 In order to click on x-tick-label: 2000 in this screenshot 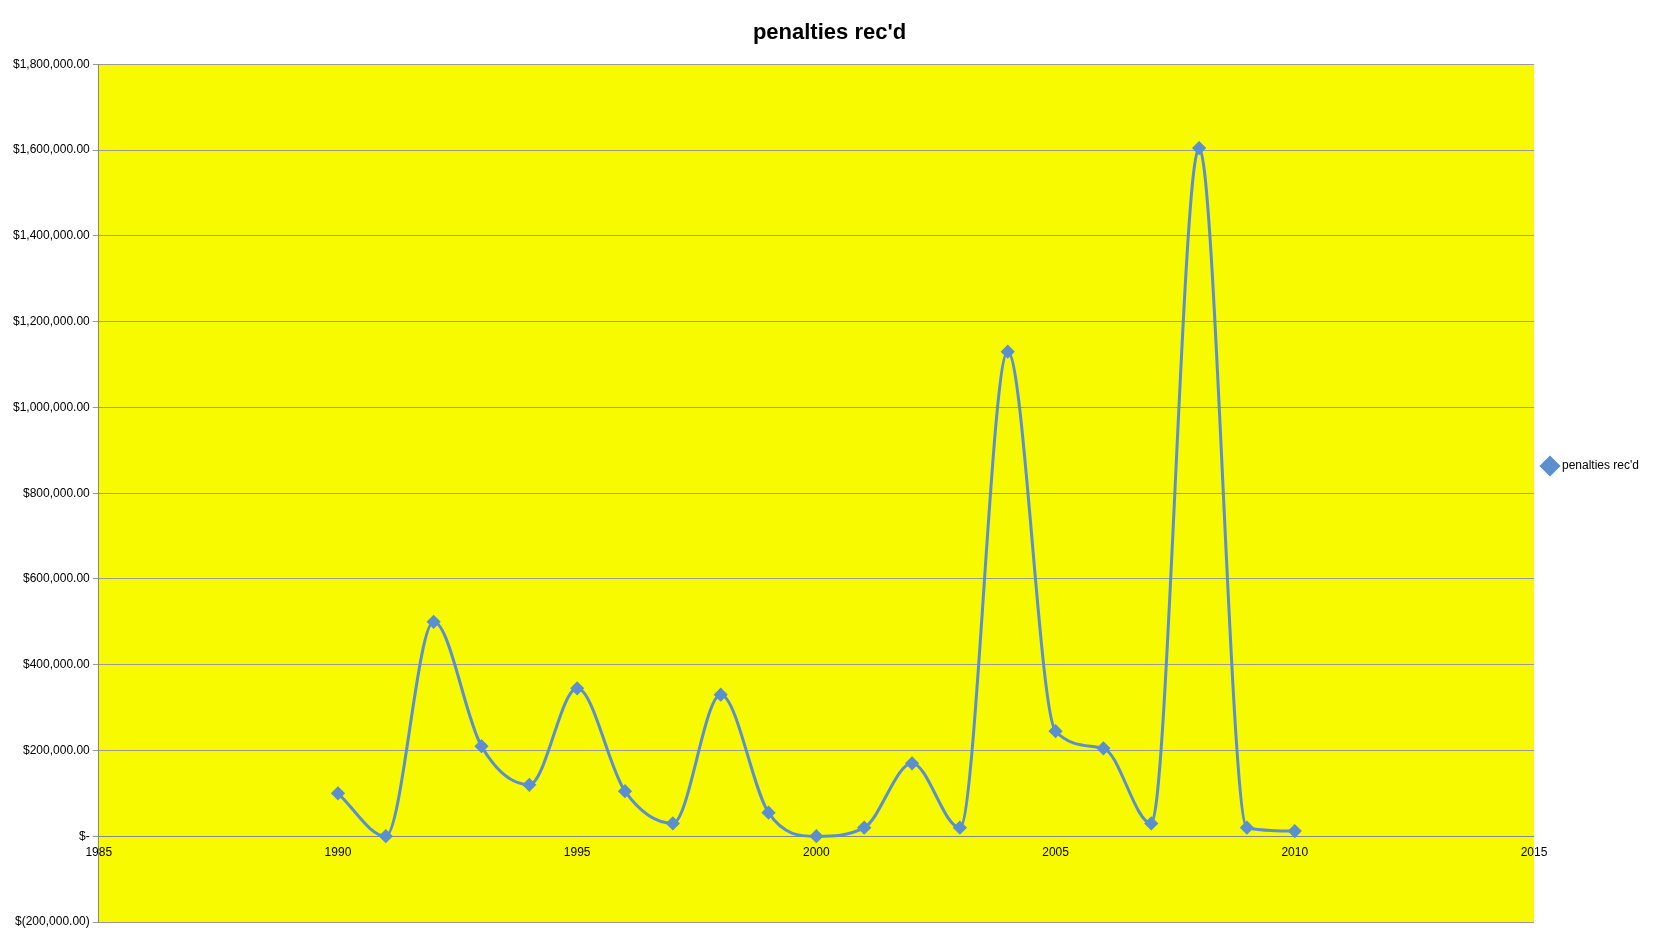, I will do `click(817, 851)`.